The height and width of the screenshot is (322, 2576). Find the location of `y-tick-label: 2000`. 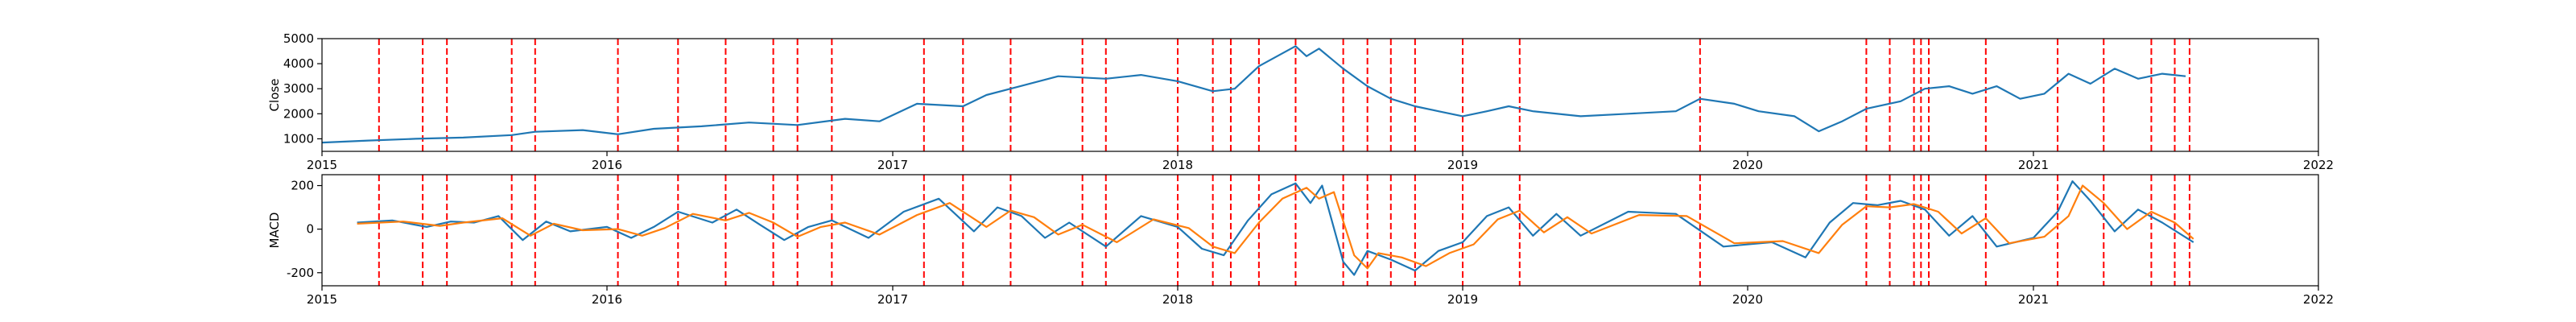

y-tick-label: 2000 is located at coordinates (298, 113).